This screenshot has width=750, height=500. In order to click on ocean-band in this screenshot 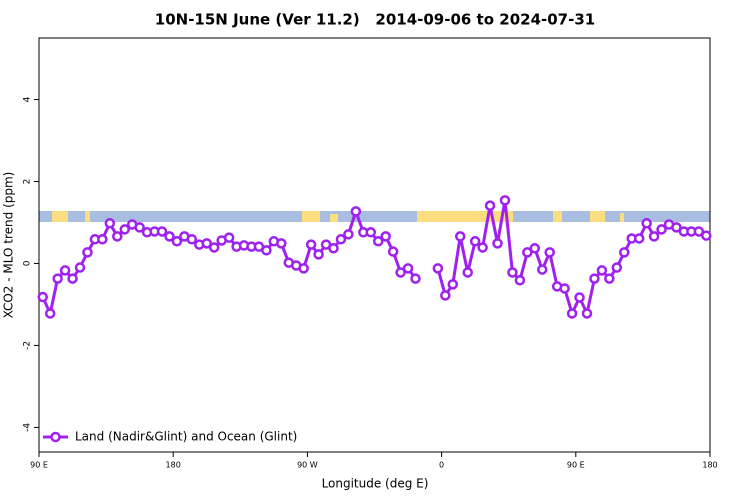, I will do `click(374, 216)`.